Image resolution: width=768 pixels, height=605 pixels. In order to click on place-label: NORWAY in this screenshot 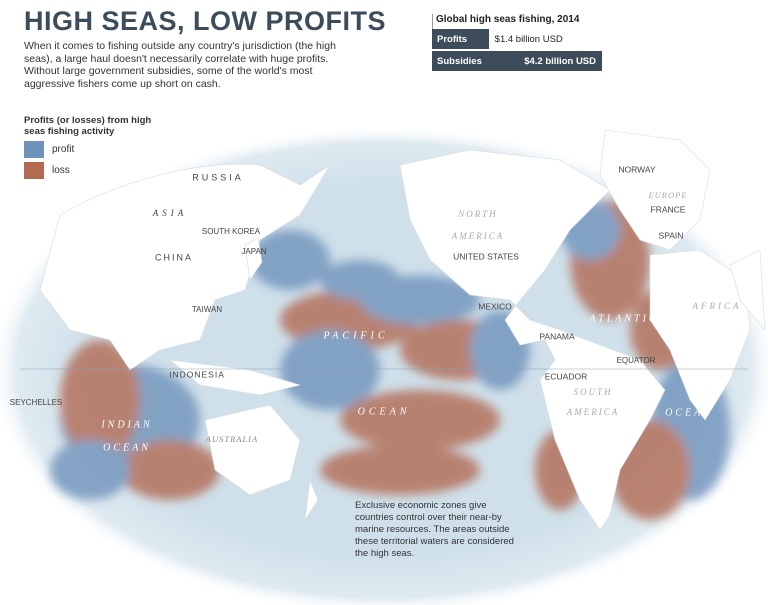, I will do `click(636, 169)`.